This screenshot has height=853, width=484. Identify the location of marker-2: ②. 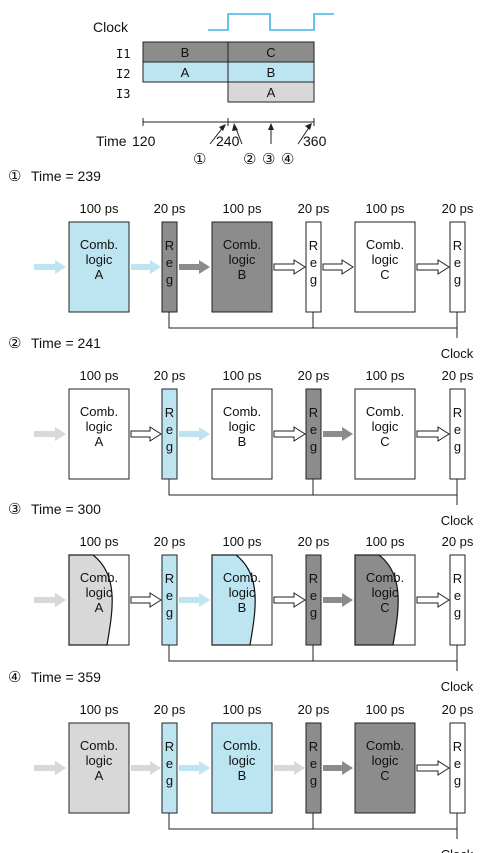
(249, 159).